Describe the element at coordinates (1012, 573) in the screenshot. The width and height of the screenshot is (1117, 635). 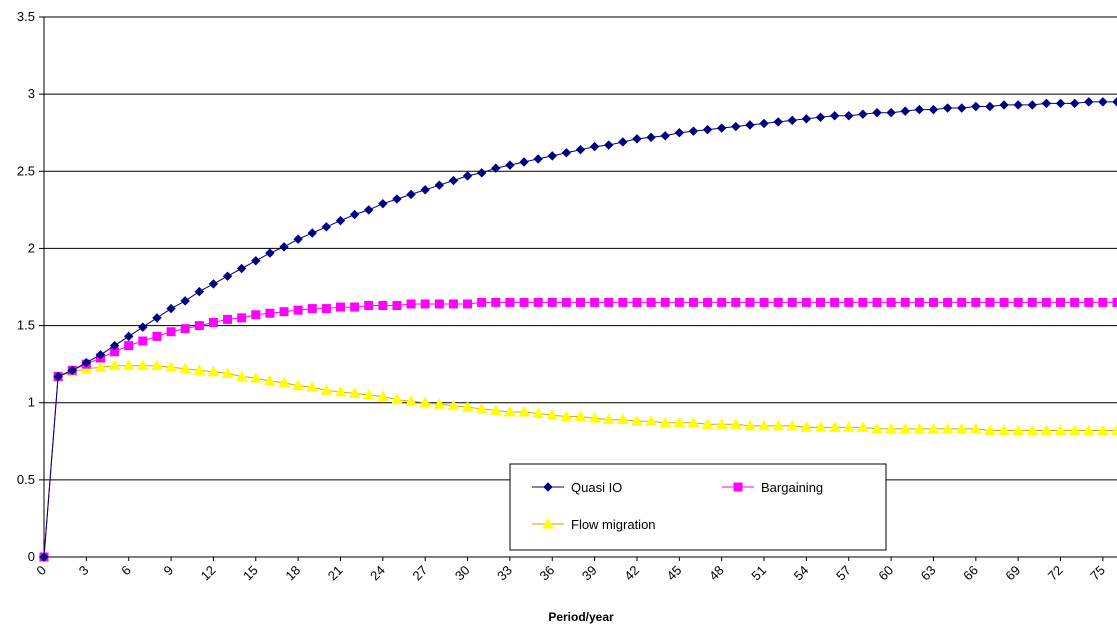
I see `x-tick-label: 69` at that location.